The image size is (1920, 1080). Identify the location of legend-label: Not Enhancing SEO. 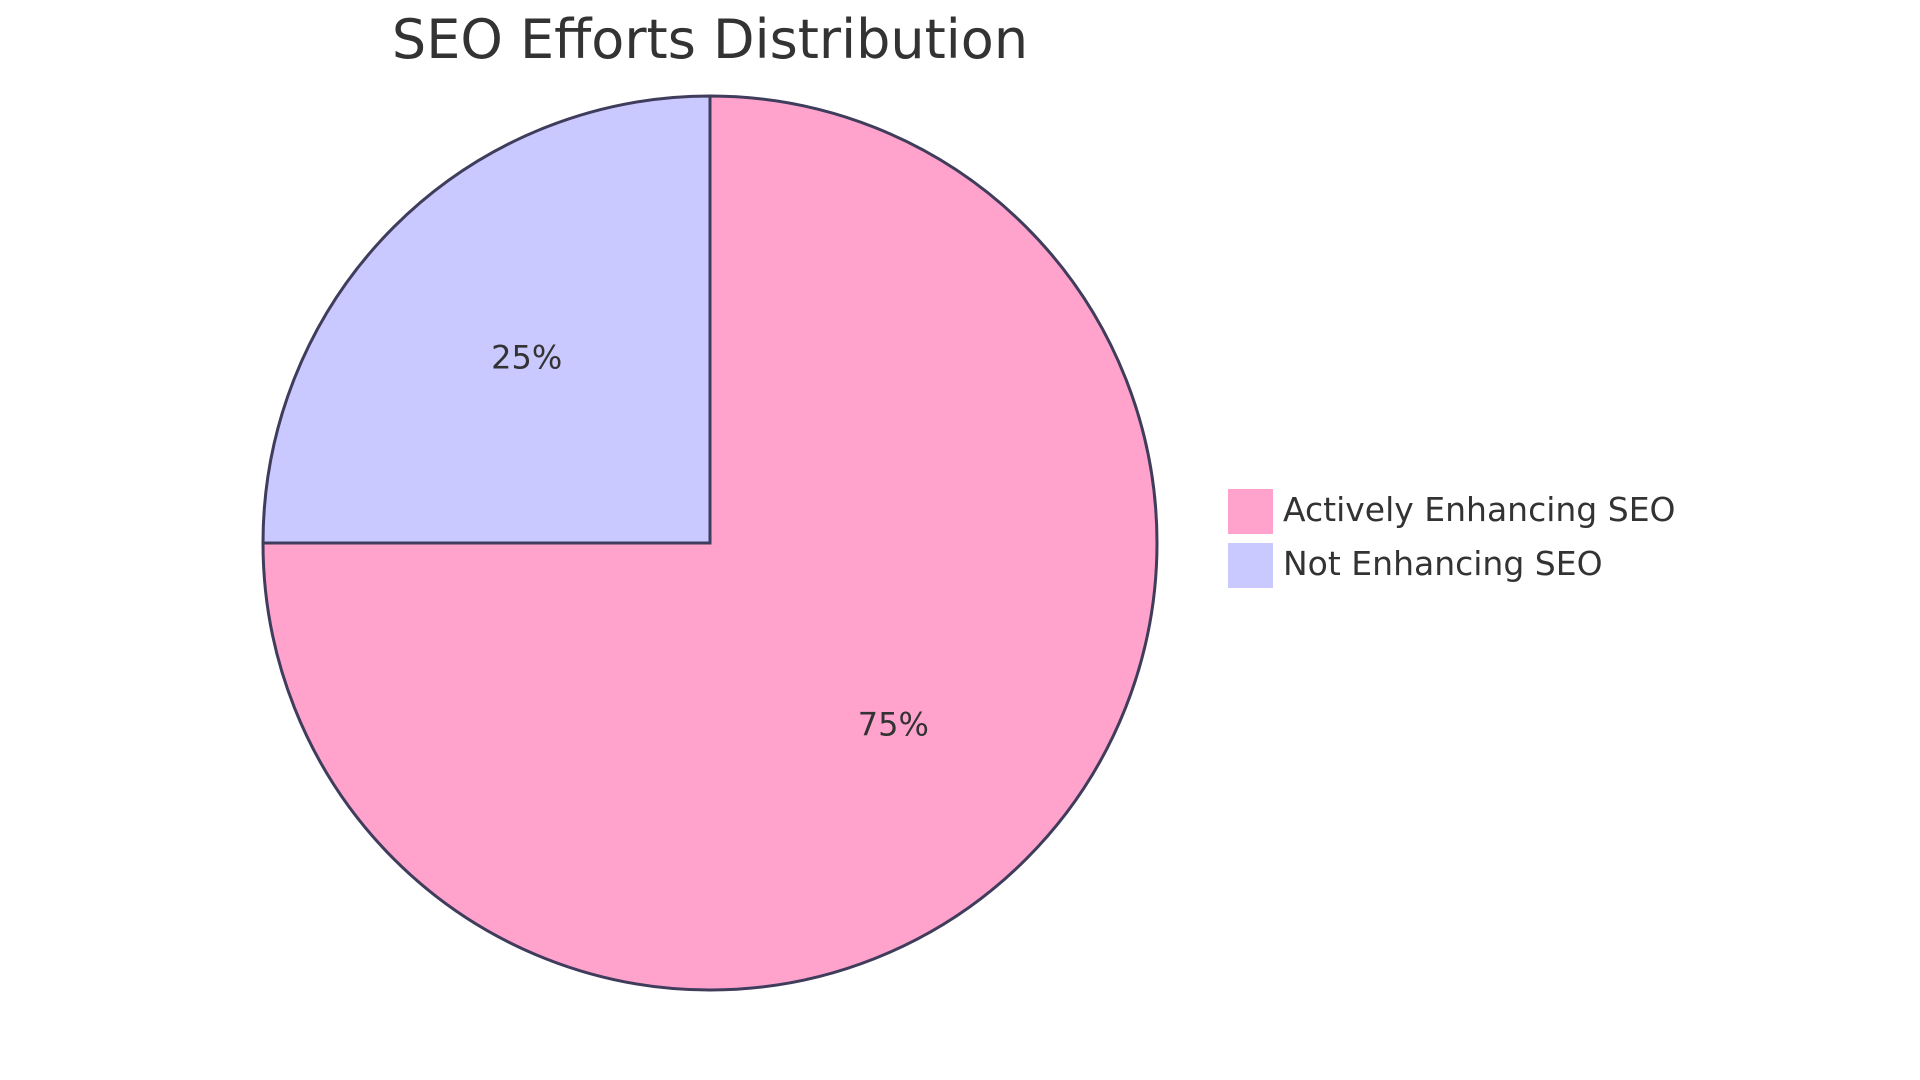
(1443, 563).